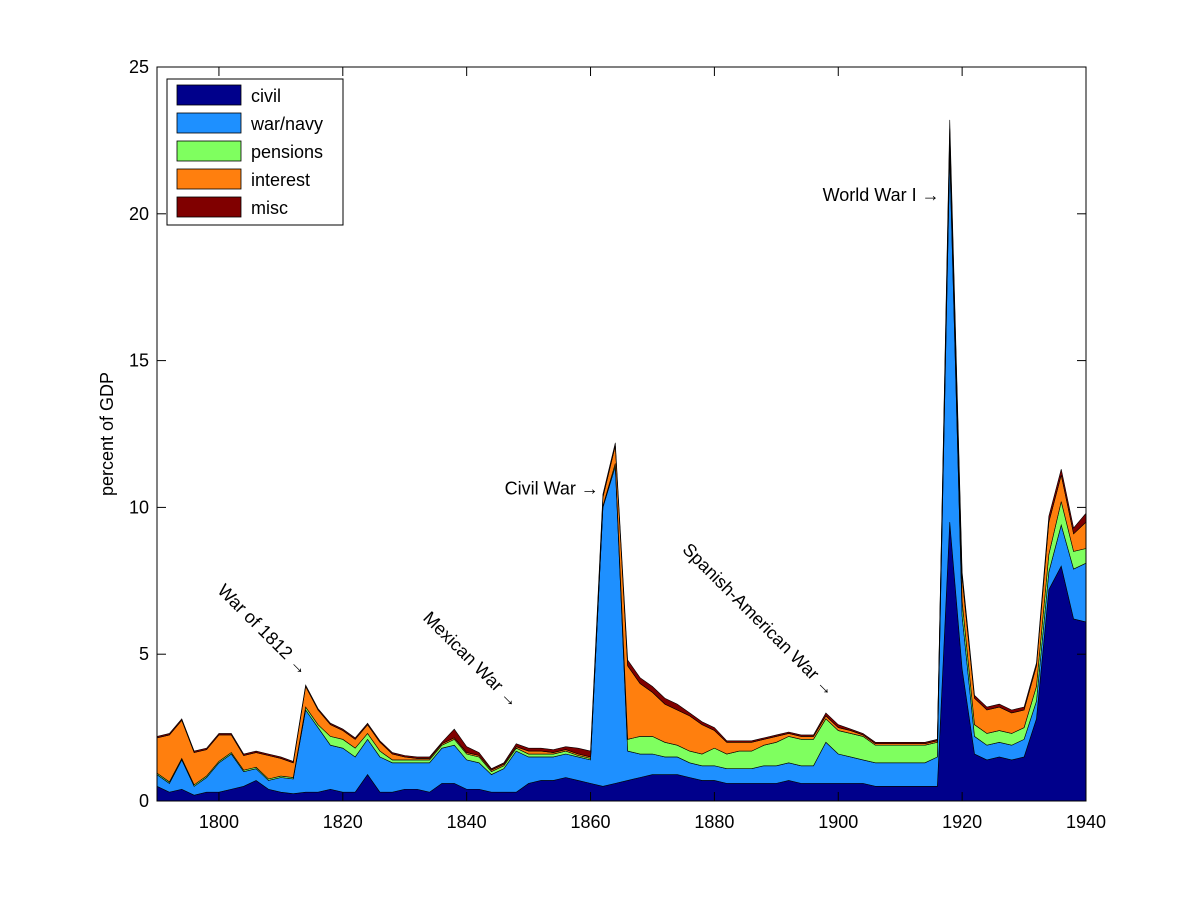  Describe the element at coordinates (280, 180) in the screenshot. I see `legend-label-interest: interest` at that location.